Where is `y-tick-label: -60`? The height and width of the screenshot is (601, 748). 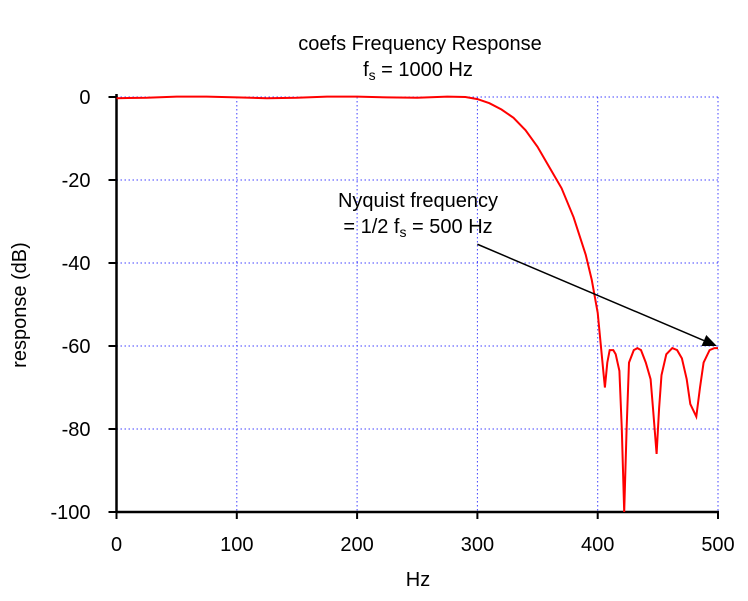 y-tick-label: -60 is located at coordinates (76, 347).